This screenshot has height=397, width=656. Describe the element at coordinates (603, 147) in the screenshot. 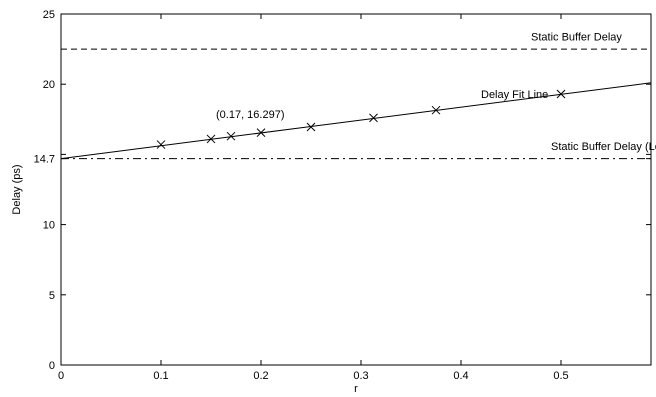

I see `annotation-label: Static Buffer Delay (Low-Vt)` at that location.